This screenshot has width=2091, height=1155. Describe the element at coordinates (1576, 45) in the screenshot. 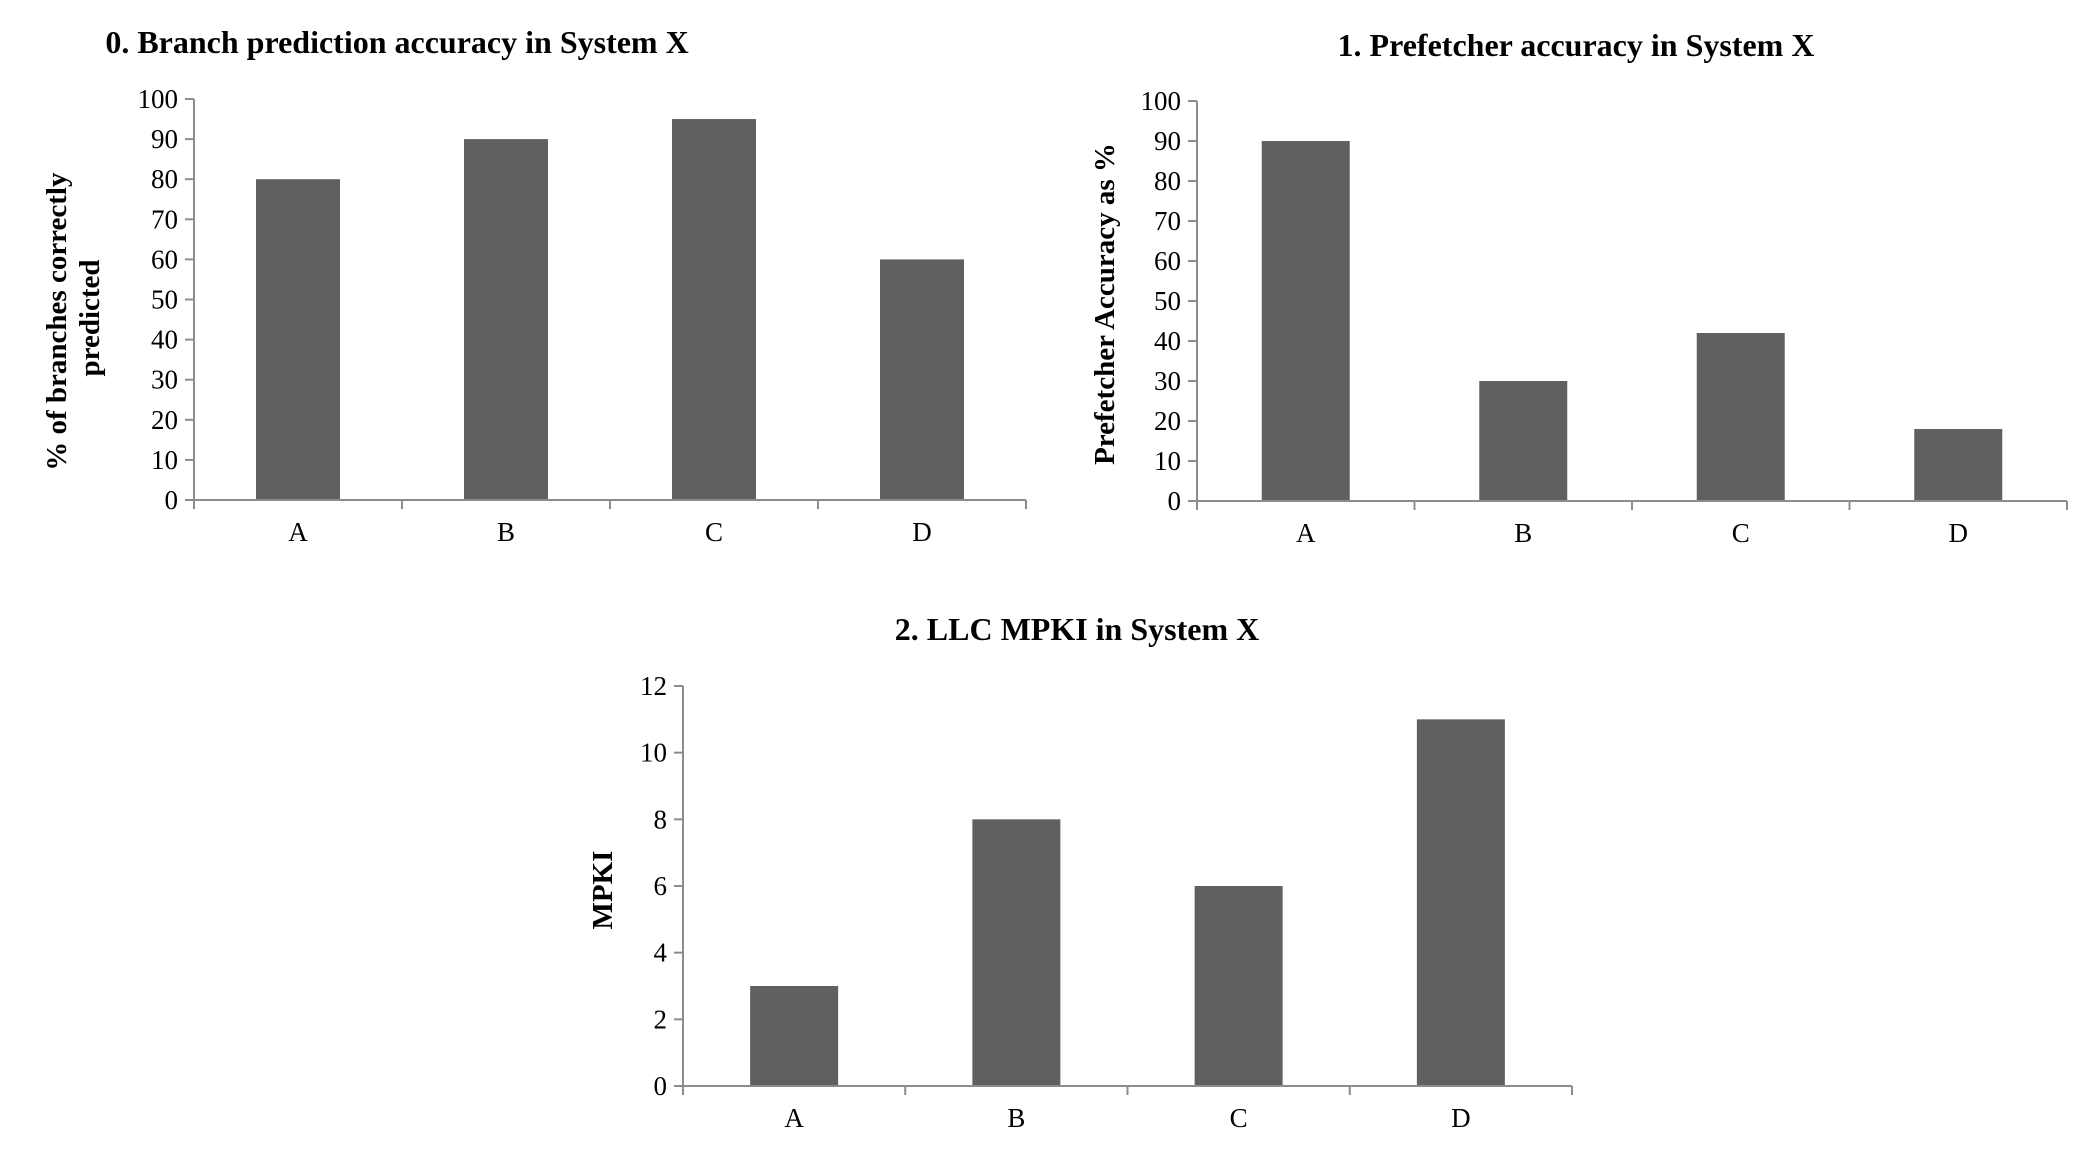

I see `chart-title: 1. Prefetcher accuracy in System X` at that location.